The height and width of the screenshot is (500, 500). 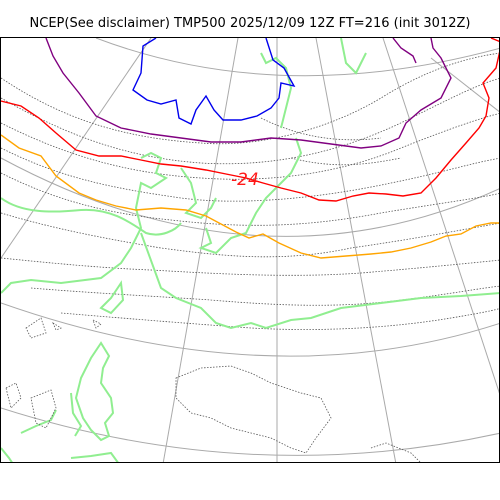 I want to click on isotherm-label: -24, so click(x=245, y=180).